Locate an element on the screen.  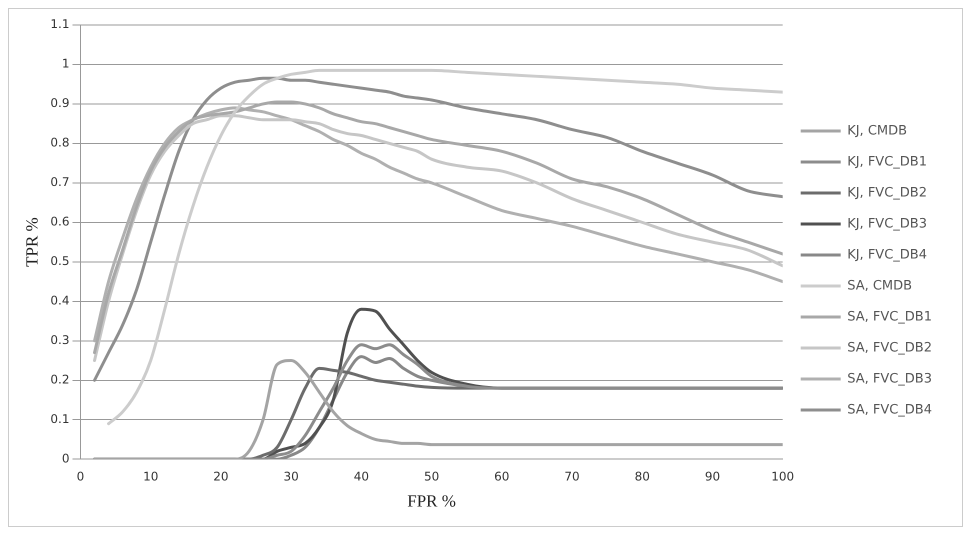
legend-label: SA, FVC_DB4 is located at coordinates (889, 410).